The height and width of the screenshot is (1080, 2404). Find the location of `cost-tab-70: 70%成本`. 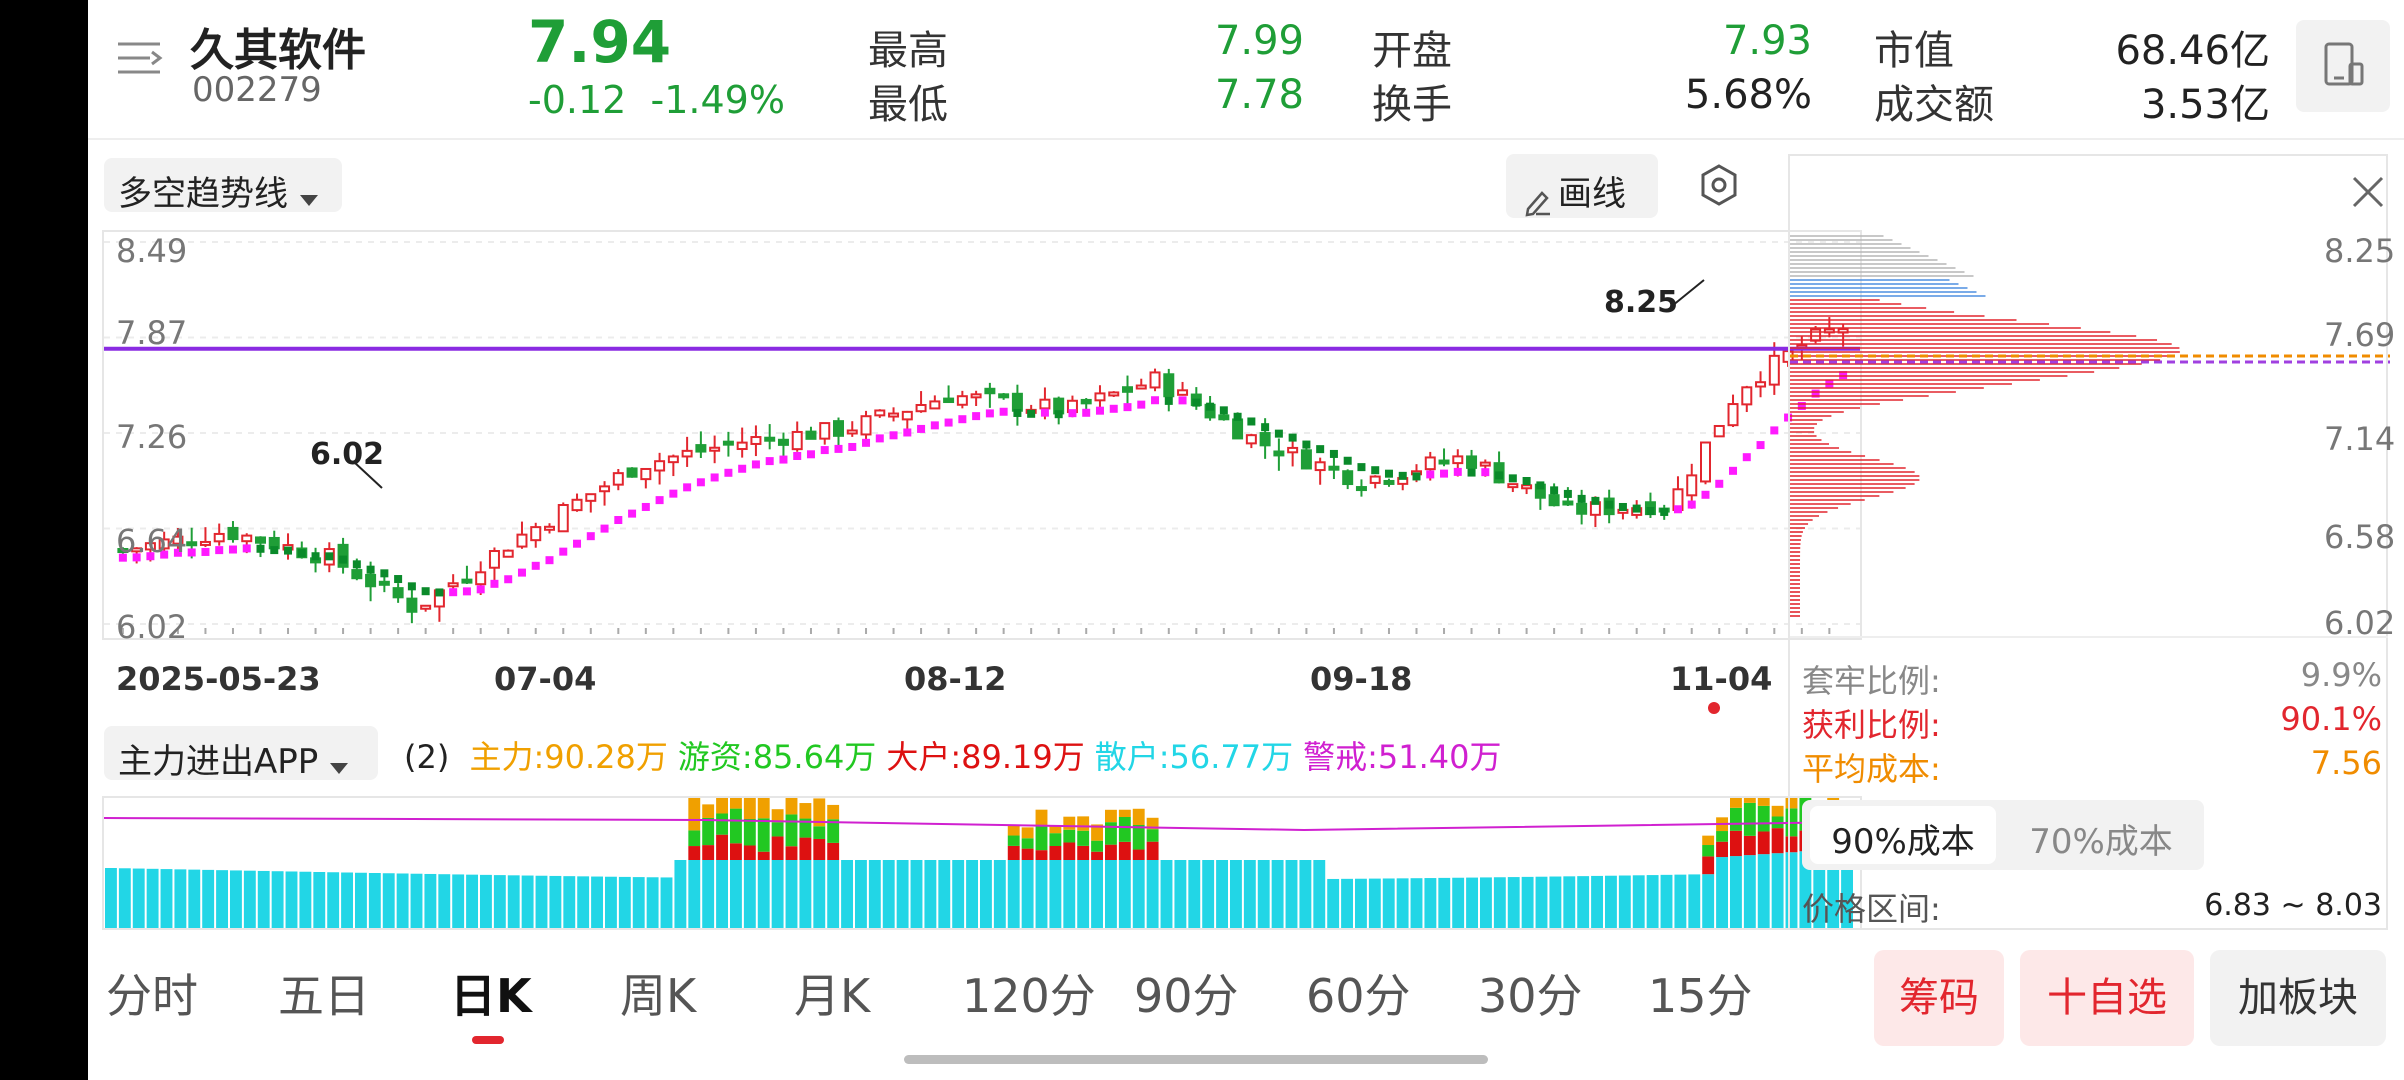

cost-tab-70: 70%成本 is located at coordinates (2101, 835).